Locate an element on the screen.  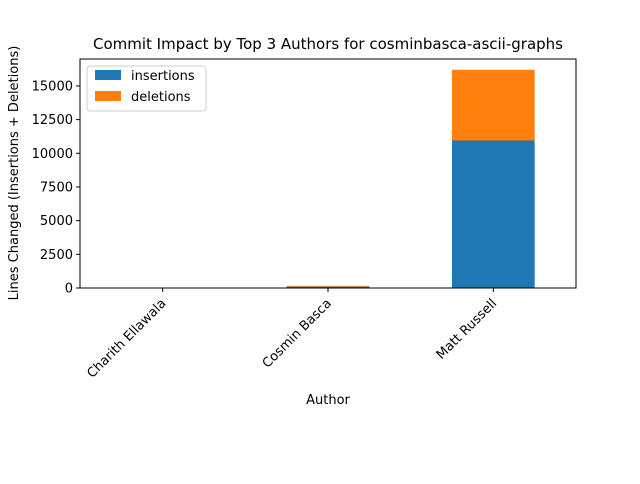
y-axis-label: Lines Changed (Insertions + Deletions) is located at coordinates (14, 173).